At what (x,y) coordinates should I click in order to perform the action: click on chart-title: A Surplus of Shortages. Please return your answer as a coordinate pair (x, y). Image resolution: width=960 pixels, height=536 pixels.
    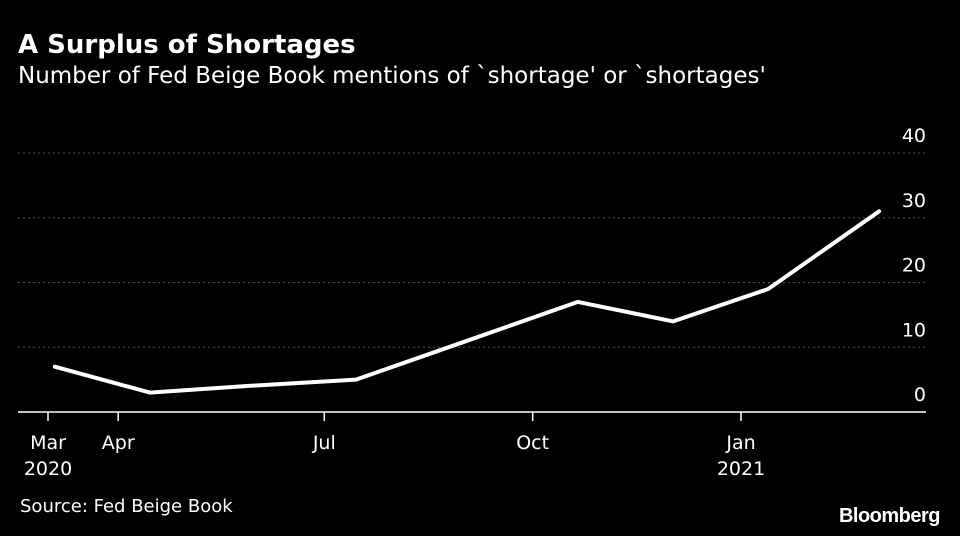
    Looking at the image, I should click on (187, 45).